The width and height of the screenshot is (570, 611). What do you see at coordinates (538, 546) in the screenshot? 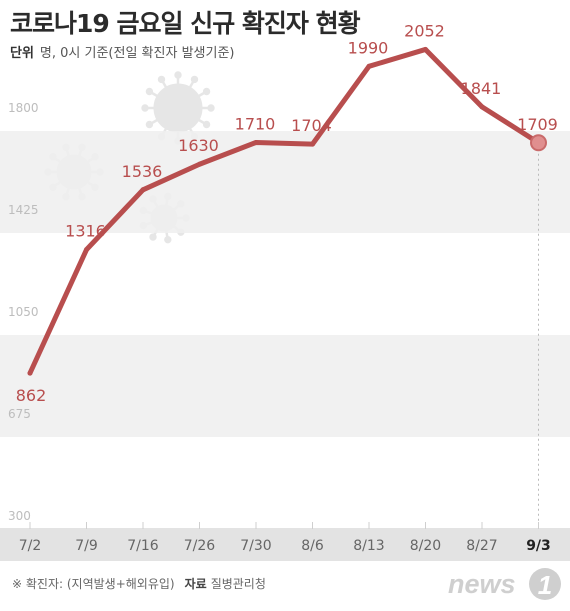
I see `x-tick-label: 9/3` at bounding box center [538, 546].